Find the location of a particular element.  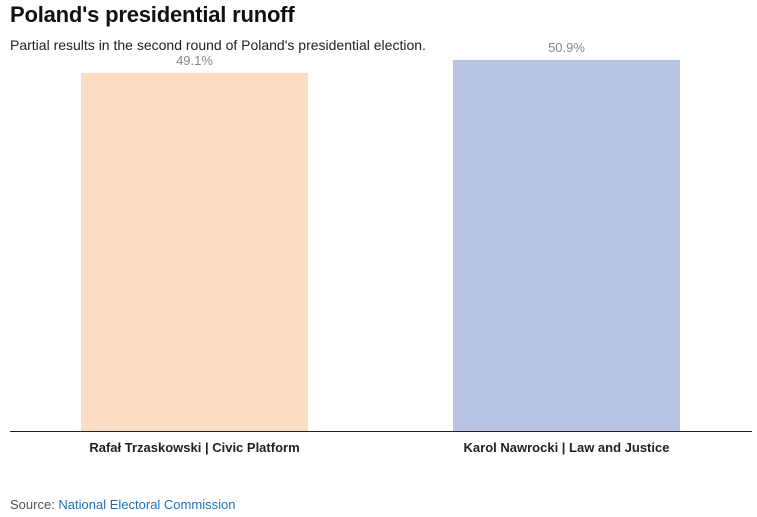

bar-value-label-1: 49.1% is located at coordinates (194, 60).